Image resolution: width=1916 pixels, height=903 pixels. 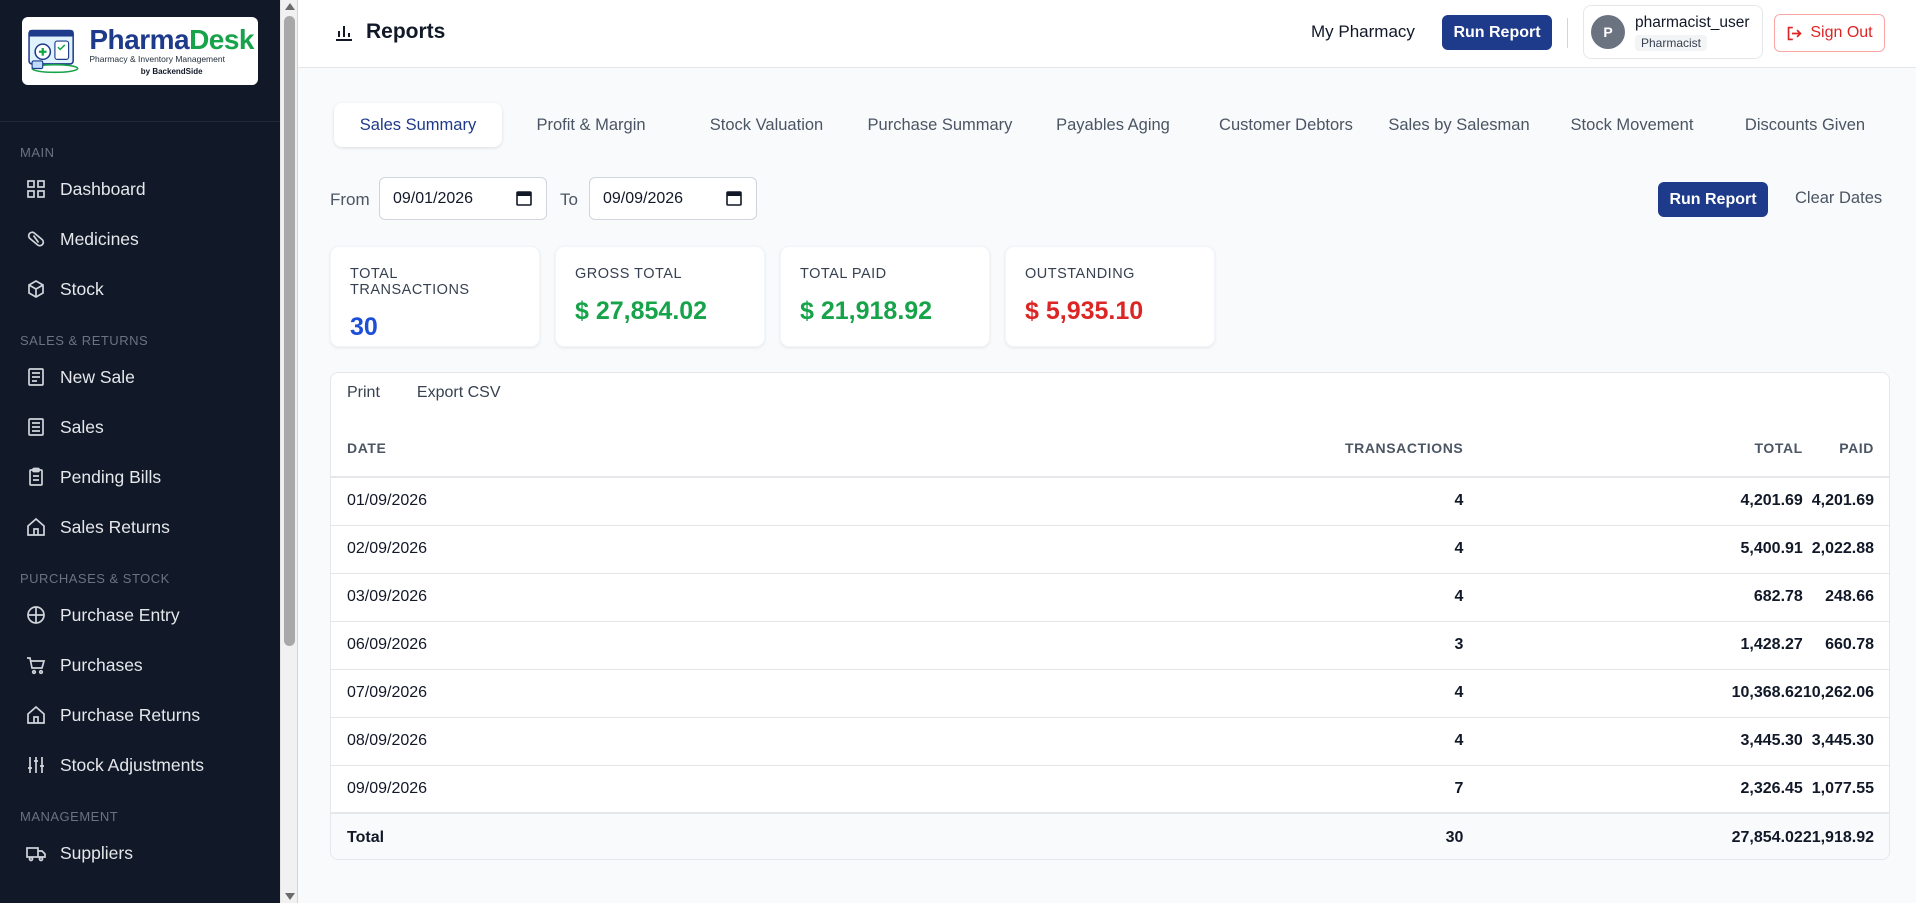 I want to click on sidebar-item-label: Suppliers, so click(x=96, y=852).